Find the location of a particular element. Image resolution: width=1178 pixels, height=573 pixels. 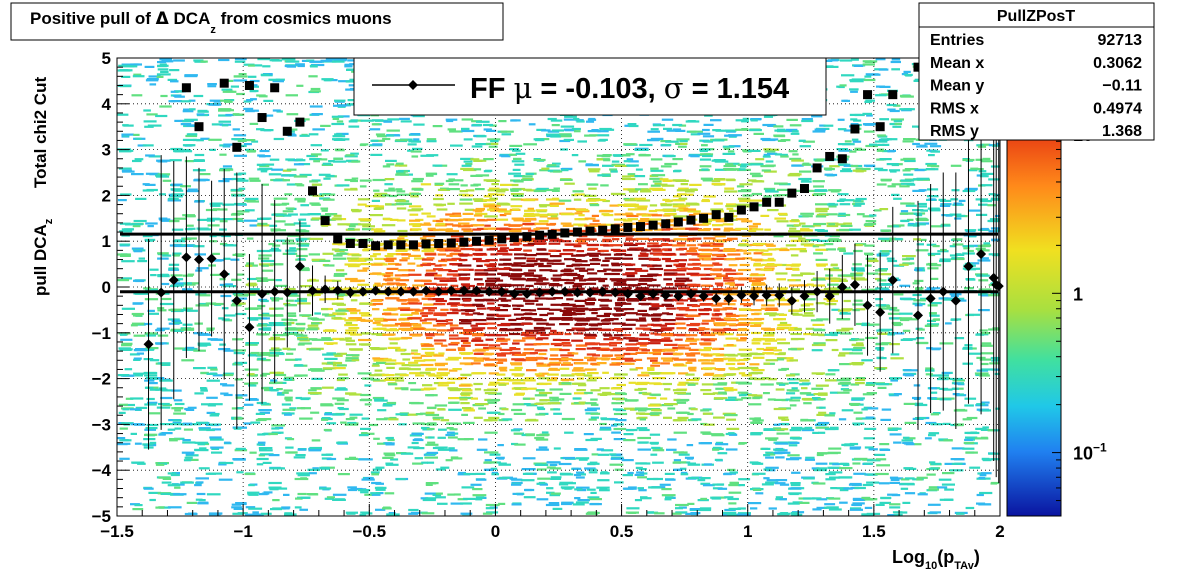

y-tick-label: 2 is located at coordinates (106, 195).